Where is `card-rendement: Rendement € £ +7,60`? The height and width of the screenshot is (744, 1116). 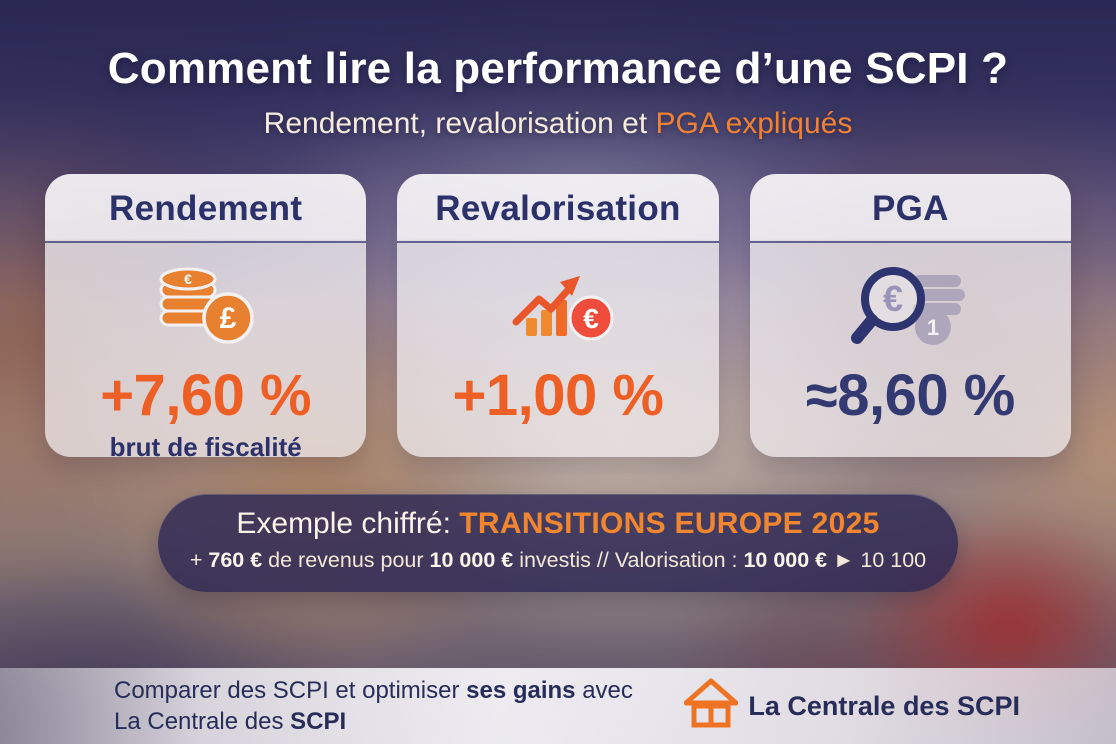
card-rendement: Rendement € £ +7,60 is located at coordinates (206, 318).